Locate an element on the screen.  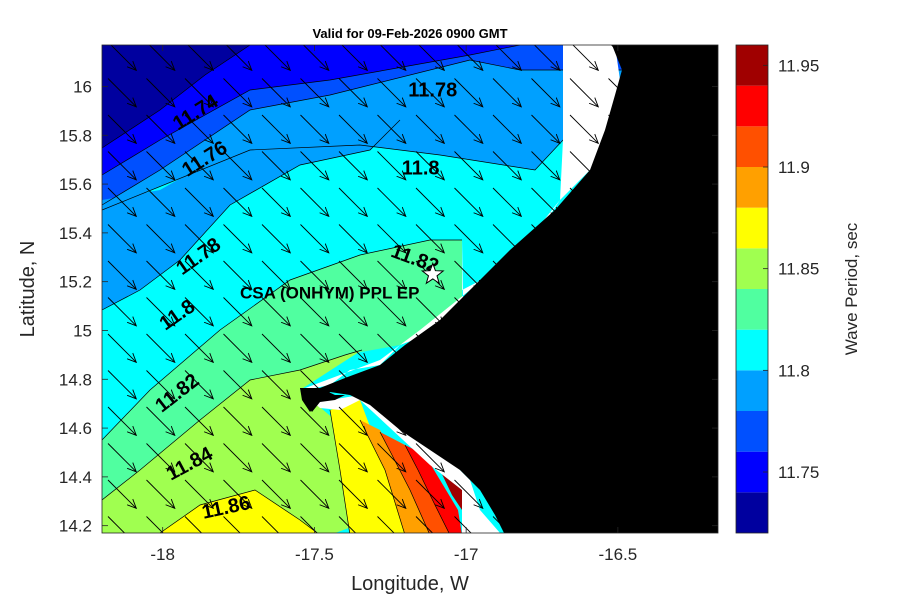
cape-verde-peninsula is located at coordinates (322, 400).